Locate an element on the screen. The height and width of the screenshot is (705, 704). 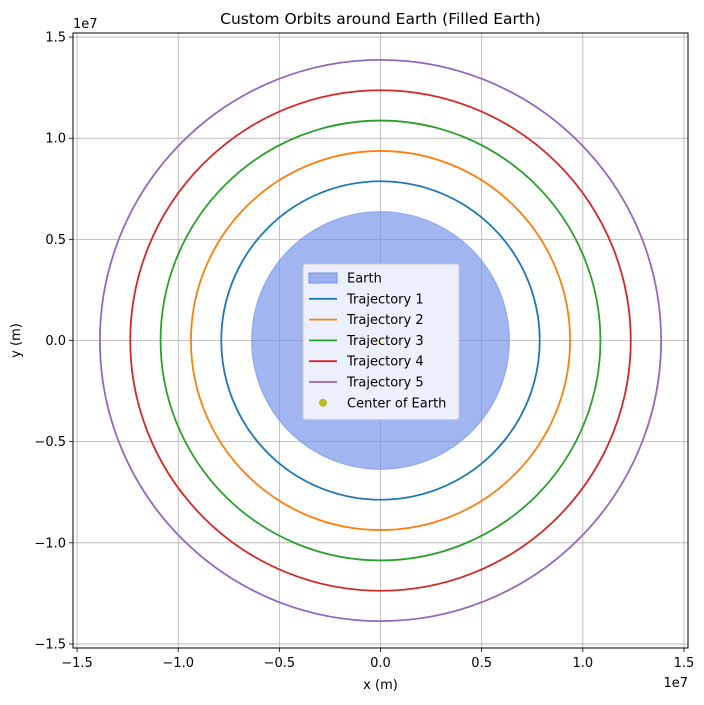
legend-box is located at coordinates (381, 342).